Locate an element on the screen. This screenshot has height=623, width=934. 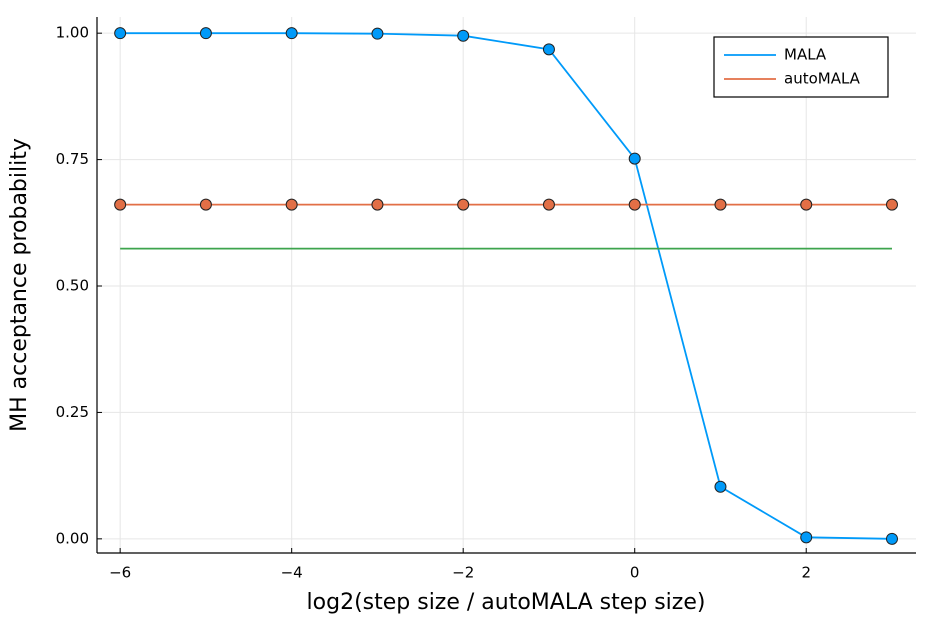
x-tick-label: −2 is located at coordinates (463, 573).